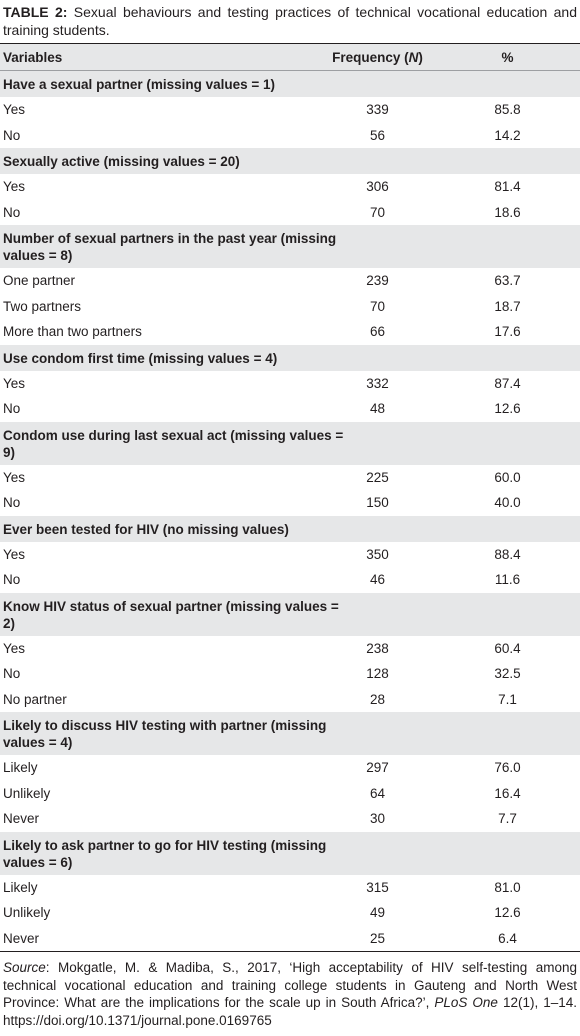  I want to click on column-header: %, so click(507, 57).